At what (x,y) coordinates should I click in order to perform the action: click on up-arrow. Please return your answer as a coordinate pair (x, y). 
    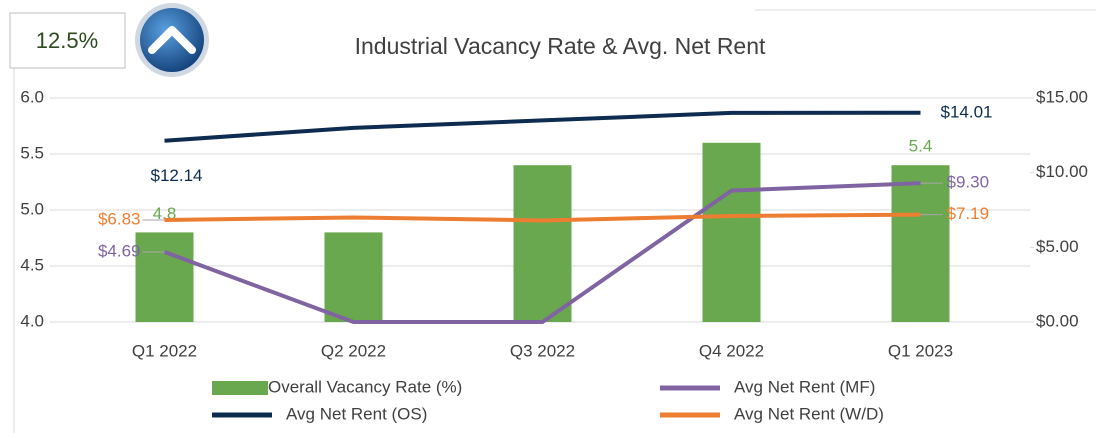
    Looking at the image, I should click on (172, 40).